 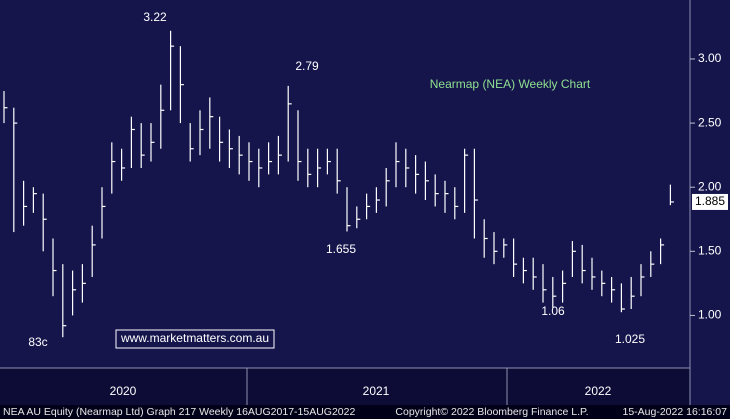 I want to click on x-year-label: 2020, so click(x=123, y=391).